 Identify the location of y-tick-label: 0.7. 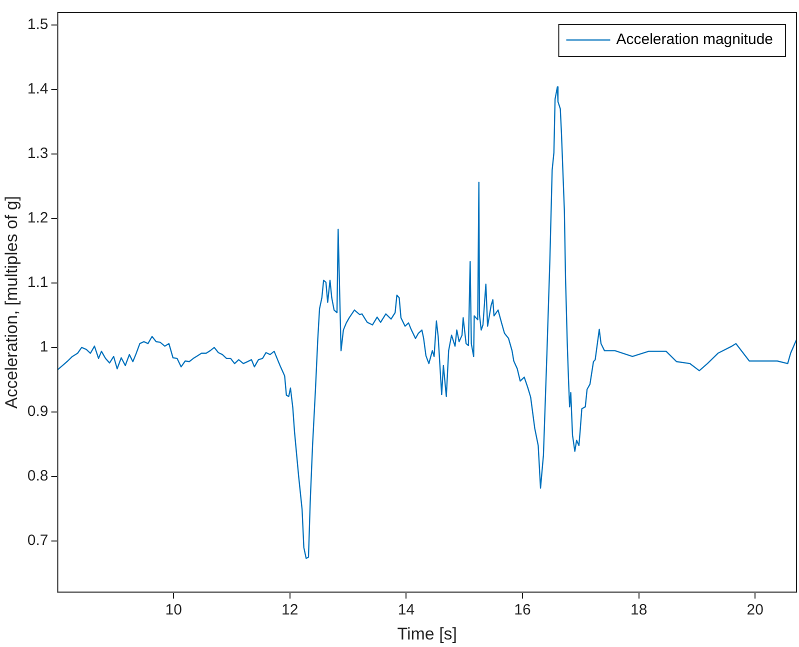
(37, 541).